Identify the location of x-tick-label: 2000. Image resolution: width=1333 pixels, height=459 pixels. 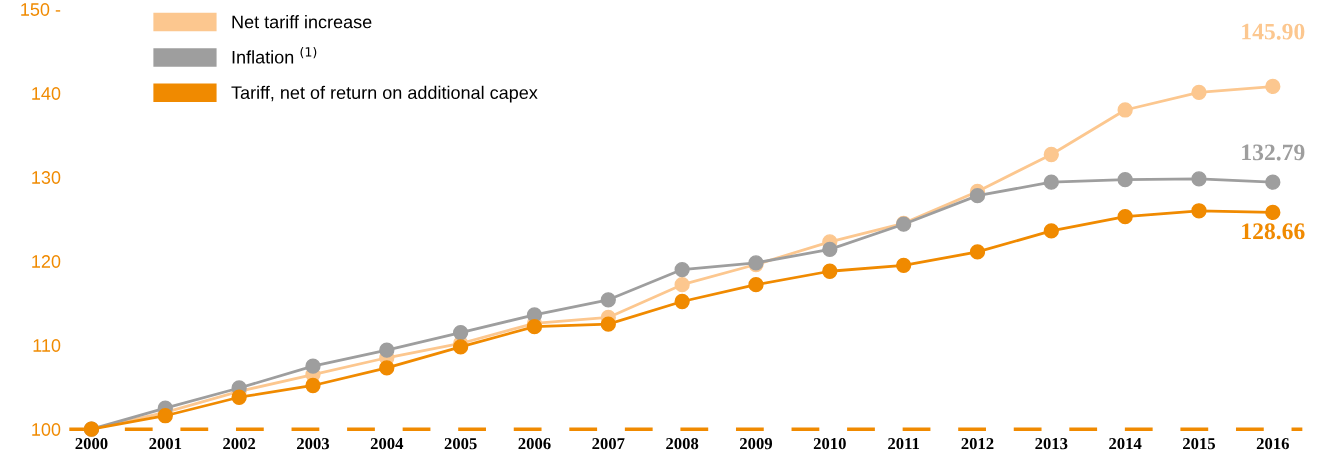
(91, 443).